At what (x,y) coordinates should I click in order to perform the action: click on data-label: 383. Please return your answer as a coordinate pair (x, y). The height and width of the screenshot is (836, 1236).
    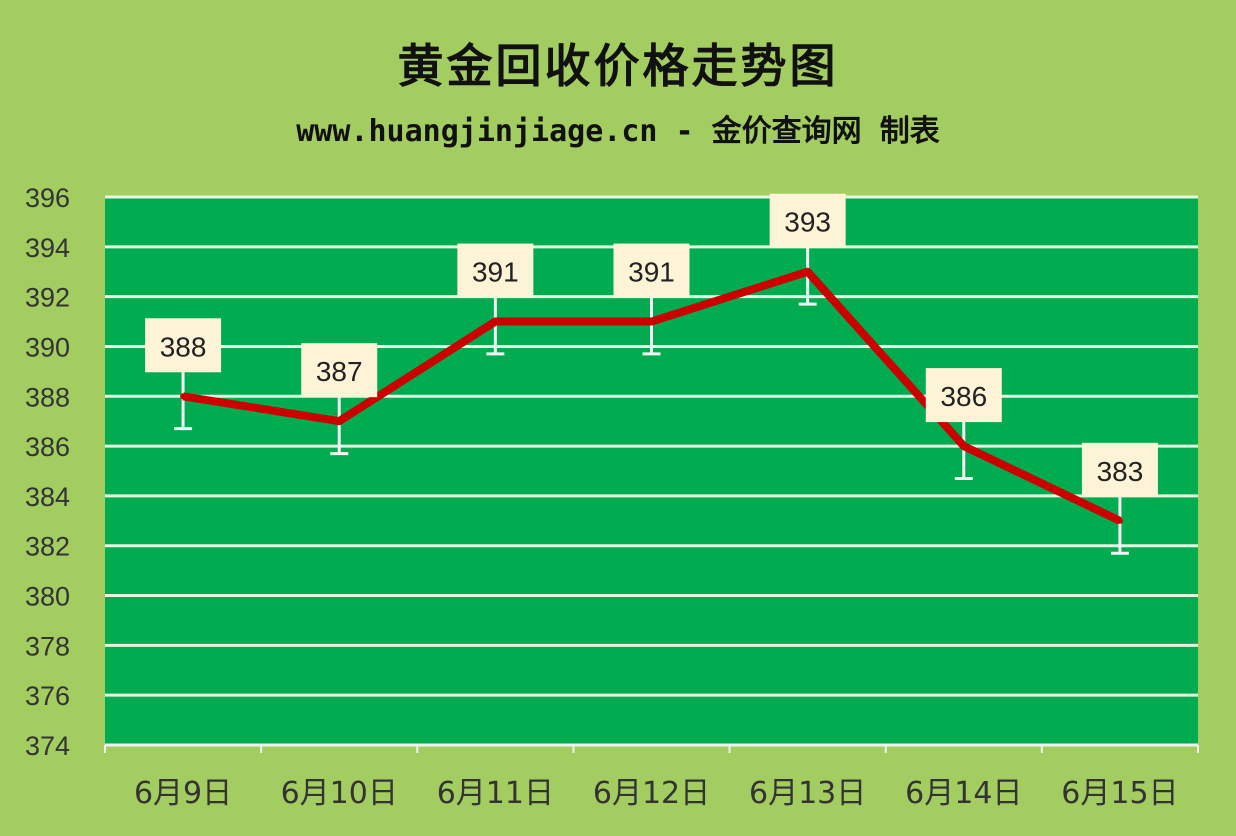
    Looking at the image, I should click on (1120, 471).